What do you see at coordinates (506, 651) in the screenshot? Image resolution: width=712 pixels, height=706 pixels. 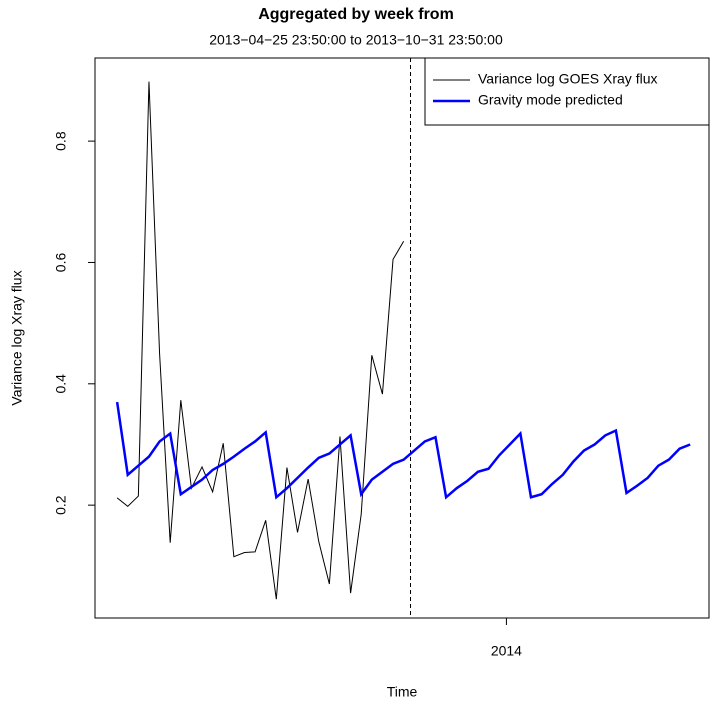 I see `x-tick-label: 2014` at bounding box center [506, 651].